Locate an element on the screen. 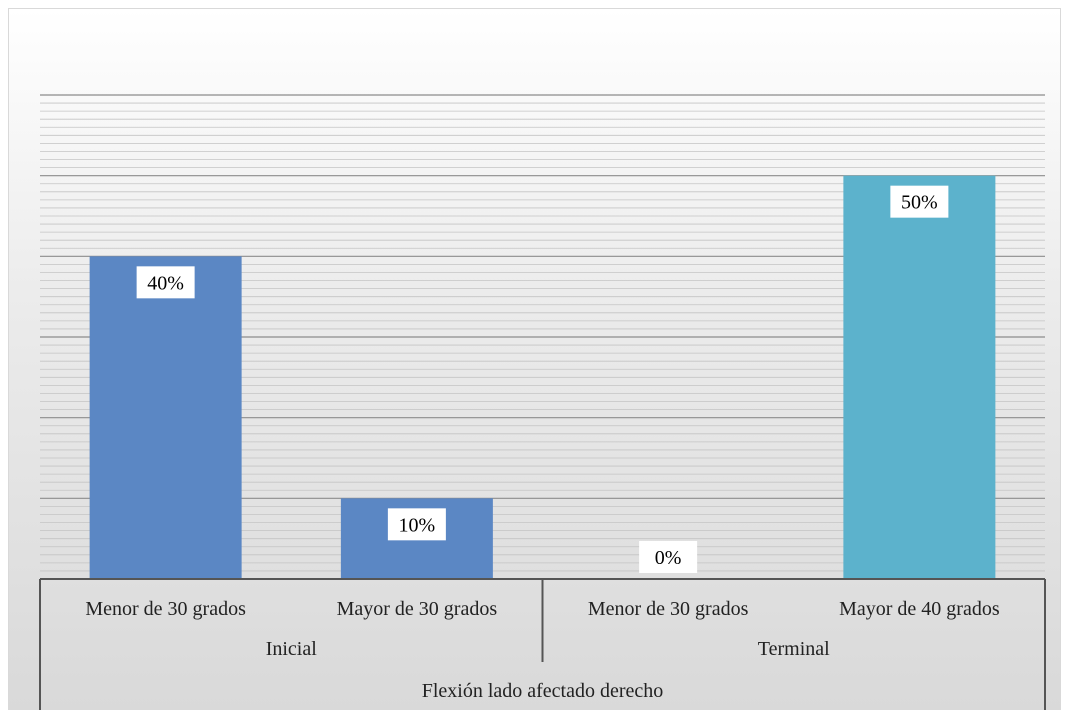 The width and height of the screenshot is (1069, 710). data-label: 40% is located at coordinates (165, 283).